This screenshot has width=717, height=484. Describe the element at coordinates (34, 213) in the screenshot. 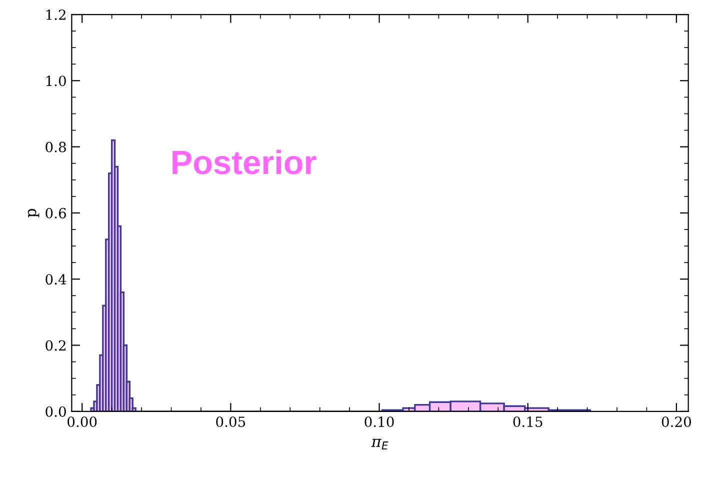

I see `y-axis-title: p` at that location.